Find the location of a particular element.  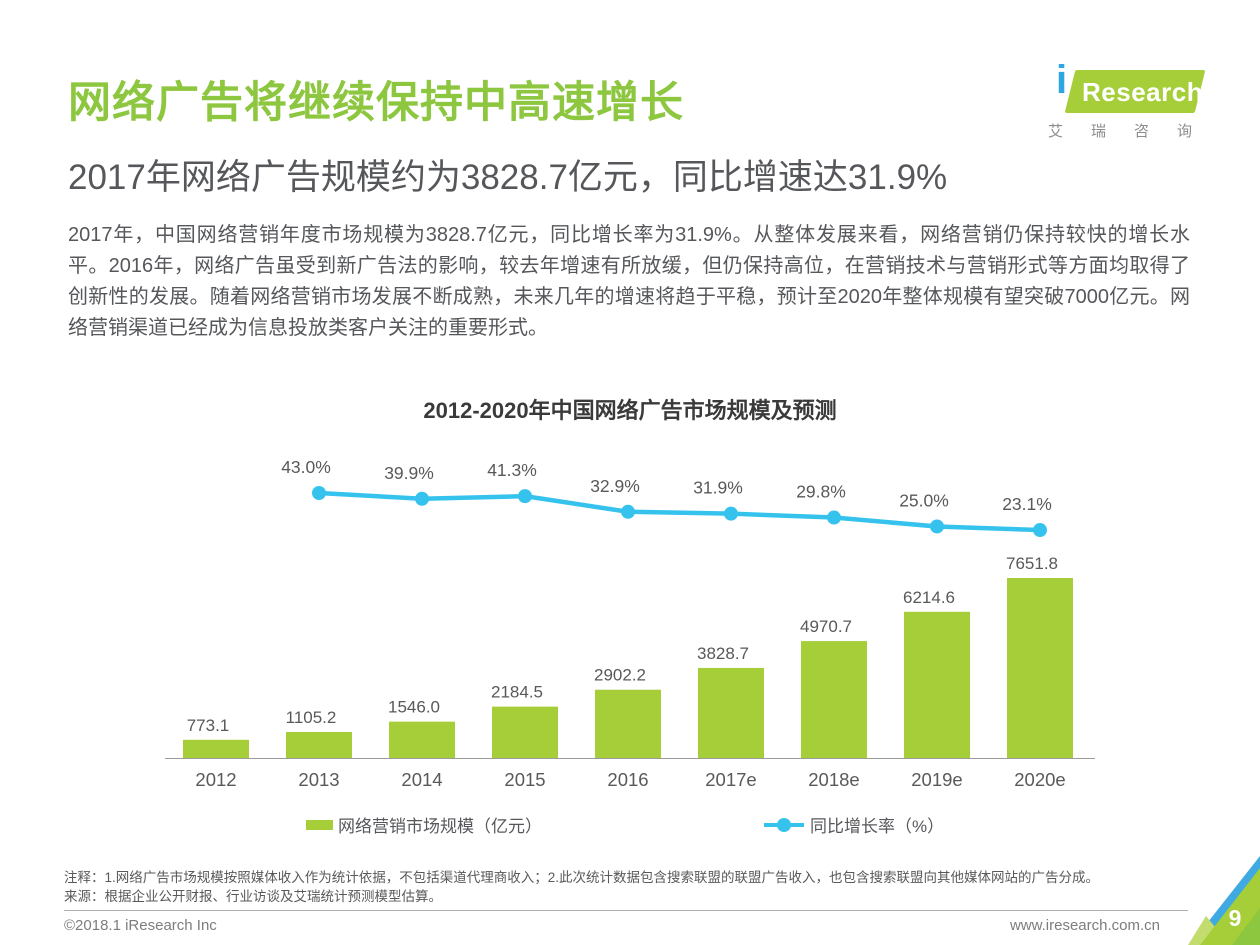

bar-value-label: 4970.7 is located at coordinates (826, 626).